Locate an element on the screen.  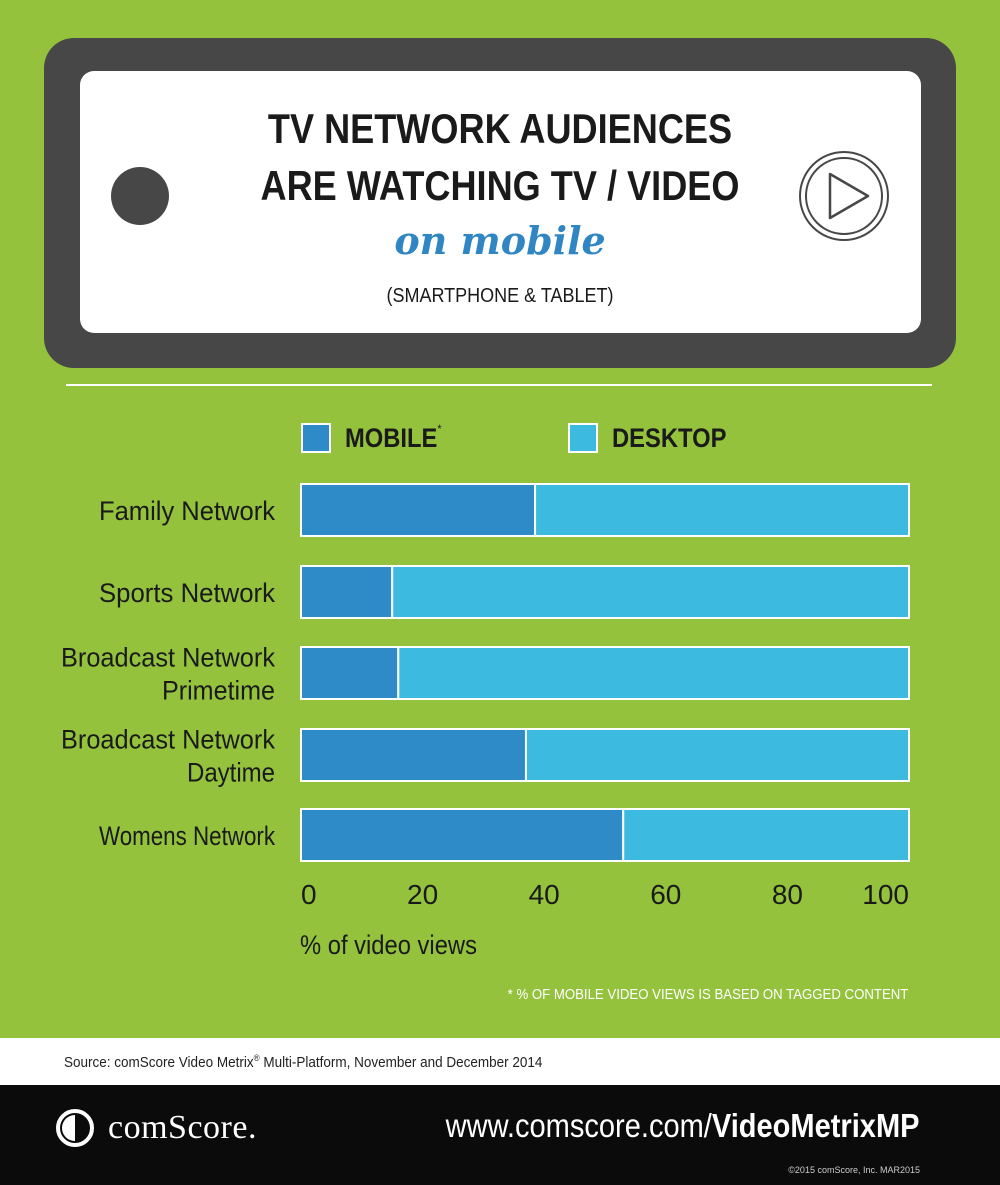
legend-label-desktop: DESKTOP is located at coordinates (669, 437).